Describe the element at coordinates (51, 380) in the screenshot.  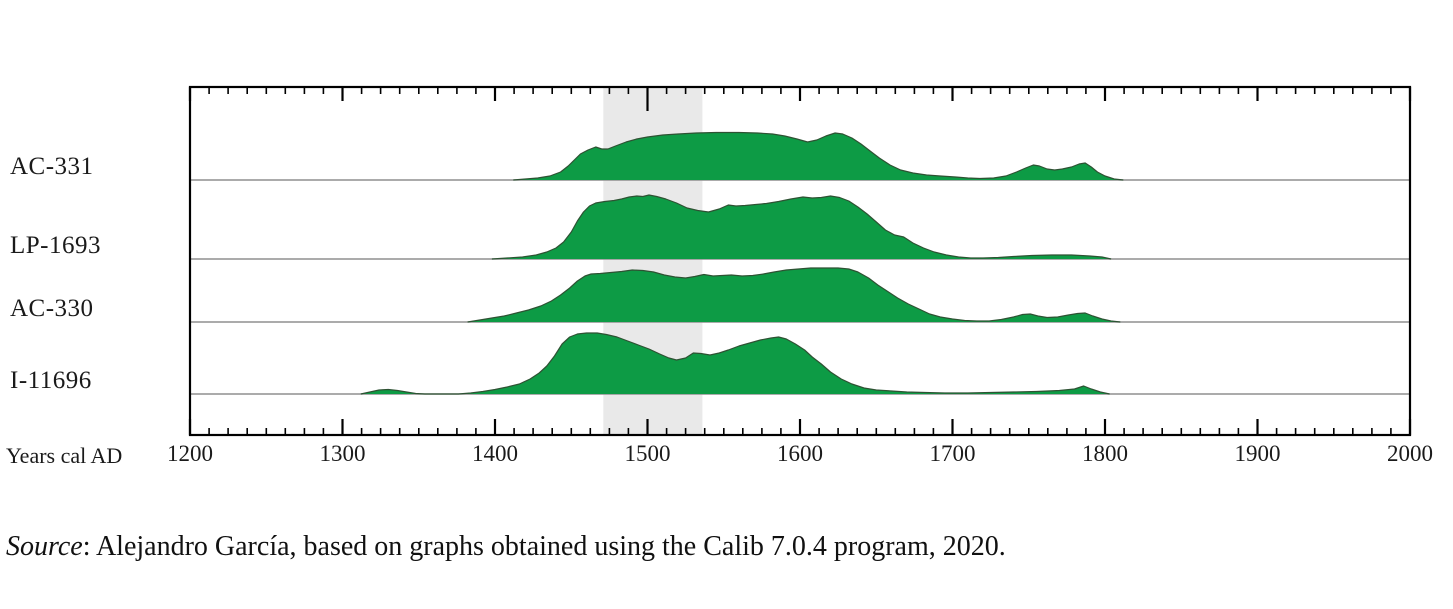
I see `sample-label-I-11696: I-11696` at that location.